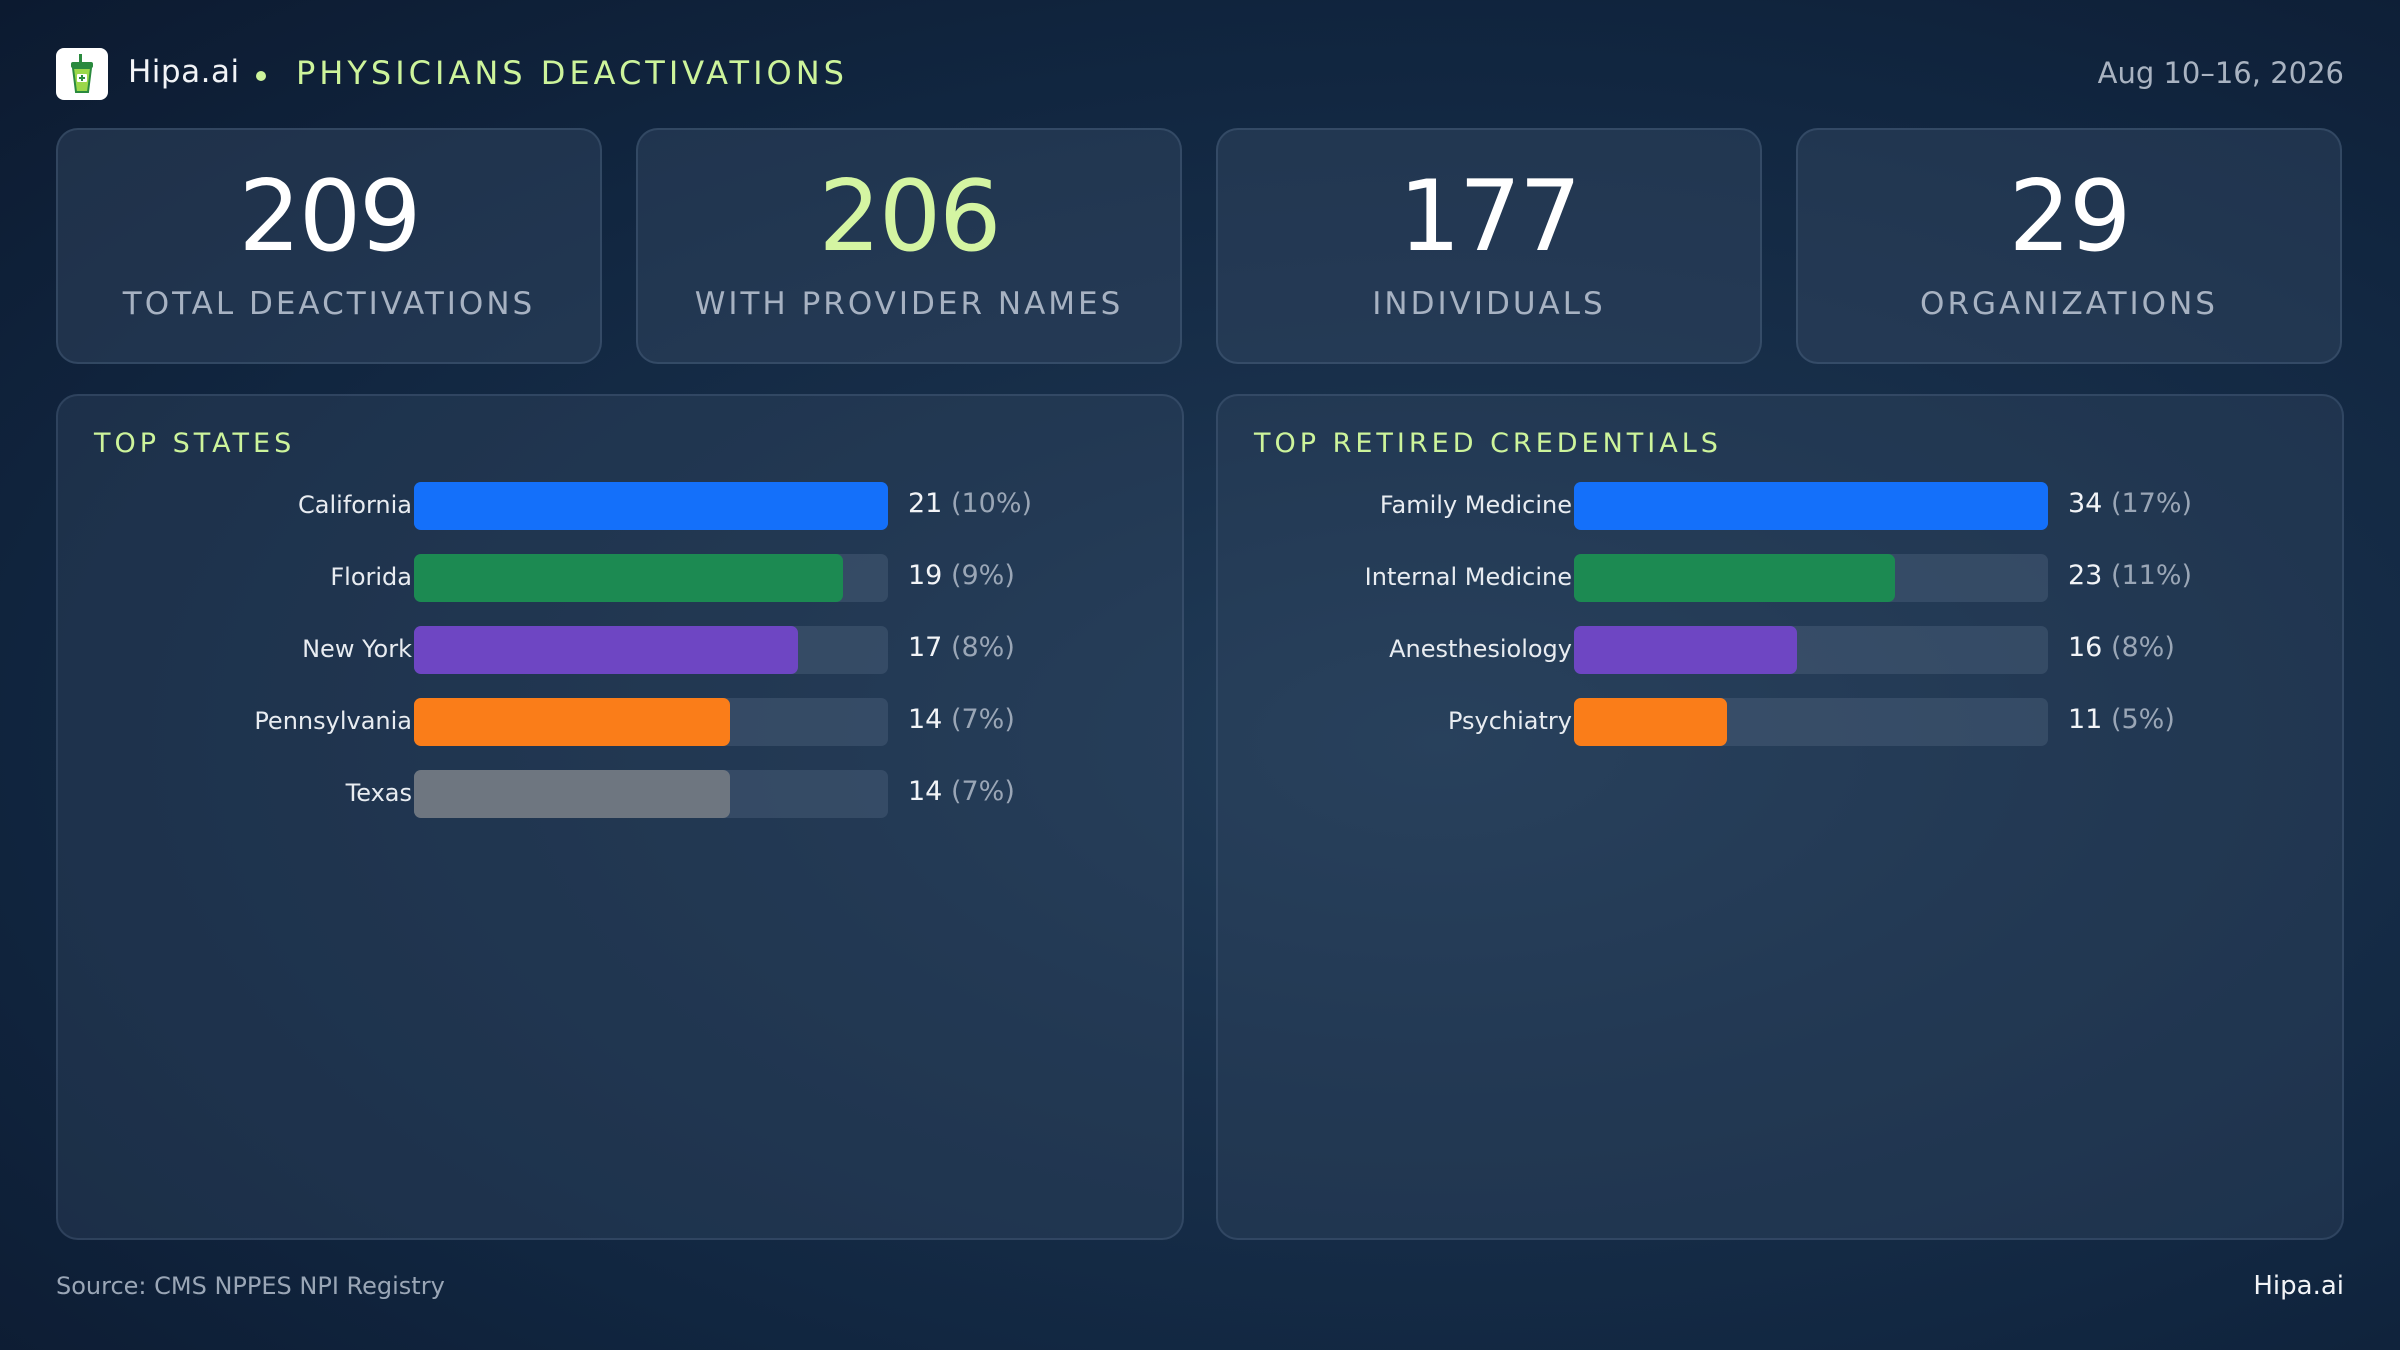 Image resolution: width=2400 pixels, height=1350 pixels. Describe the element at coordinates (355, 505) in the screenshot. I see `bar-label: California` at that location.